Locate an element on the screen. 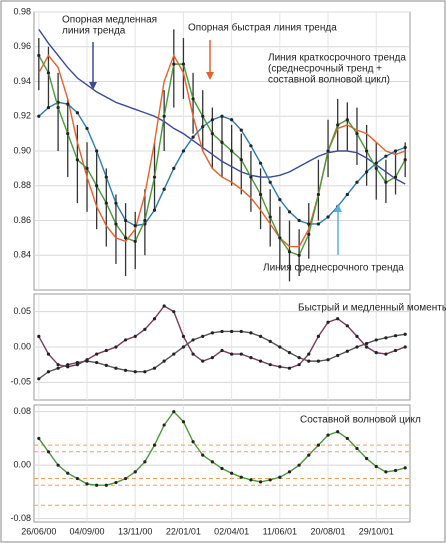 This screenshot has width=446, height=543. annotation: составной волновой цикл) is located at coordinates (329, 80).